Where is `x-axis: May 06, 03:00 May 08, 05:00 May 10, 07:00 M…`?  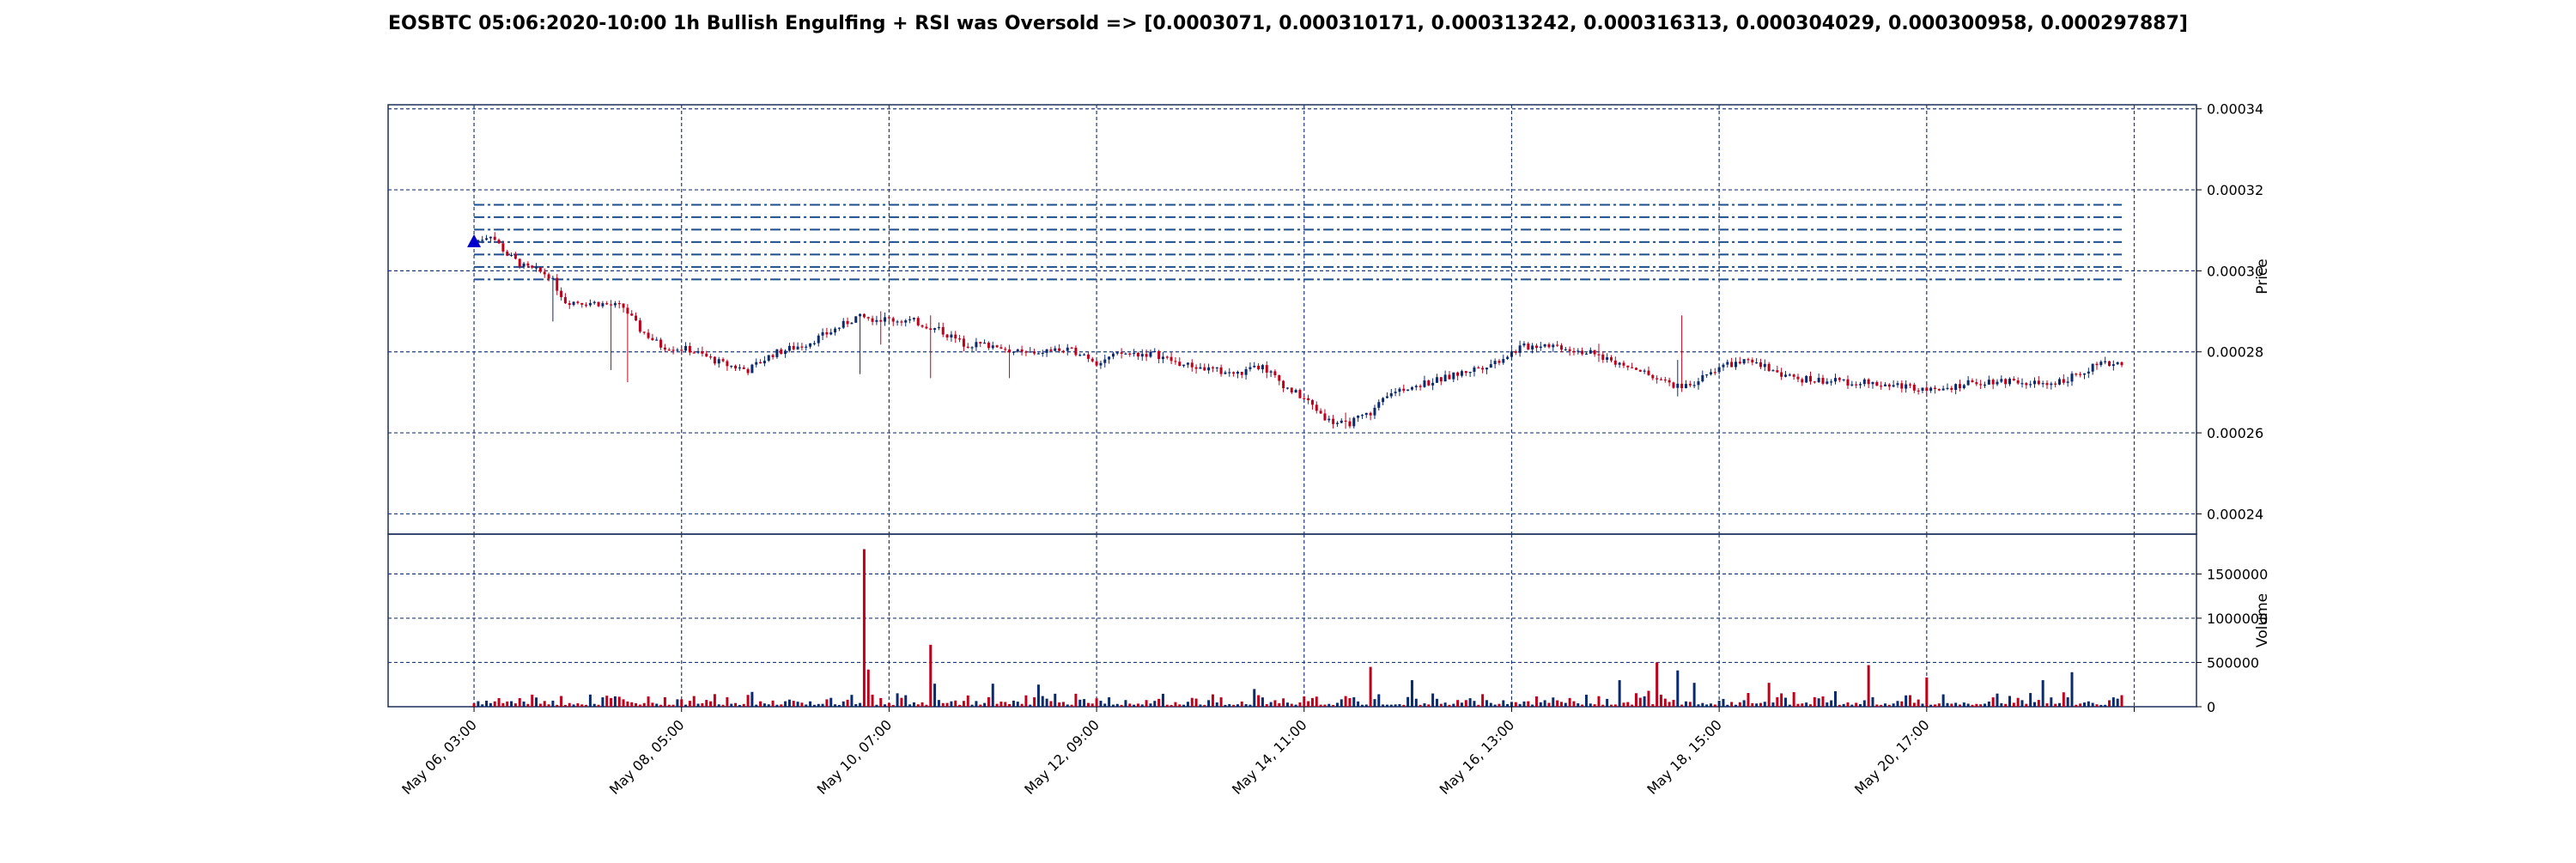
x-axis: May 06, 03:00 May 08, 05:00 May 10, 07:00 M… is located at coordinates (1266, 753).